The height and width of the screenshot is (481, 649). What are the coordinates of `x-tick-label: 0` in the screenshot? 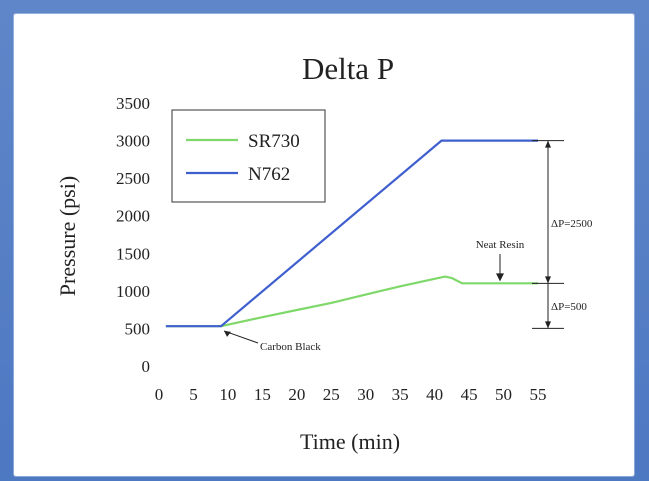 It's located at (159, 394).